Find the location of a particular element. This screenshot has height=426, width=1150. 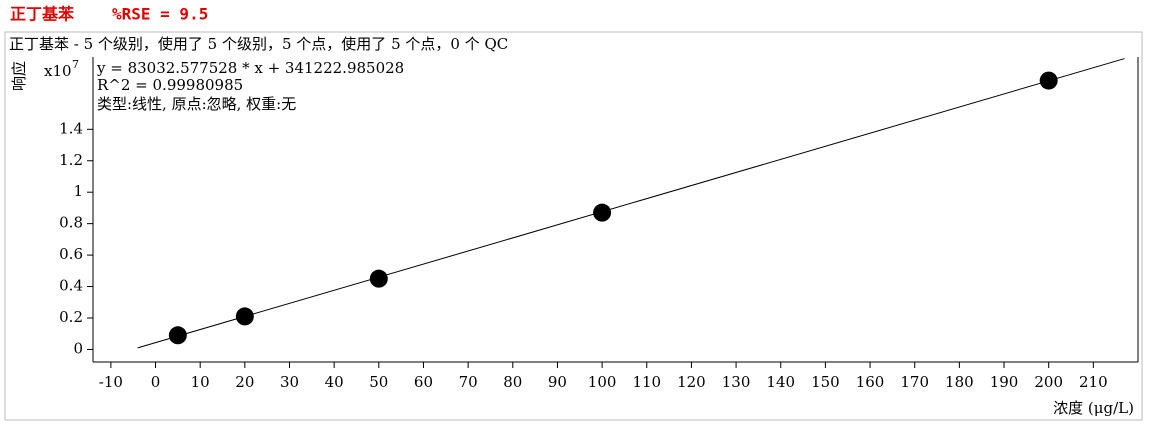

x-tick-label: 180 is located at coordinates (959, 382).